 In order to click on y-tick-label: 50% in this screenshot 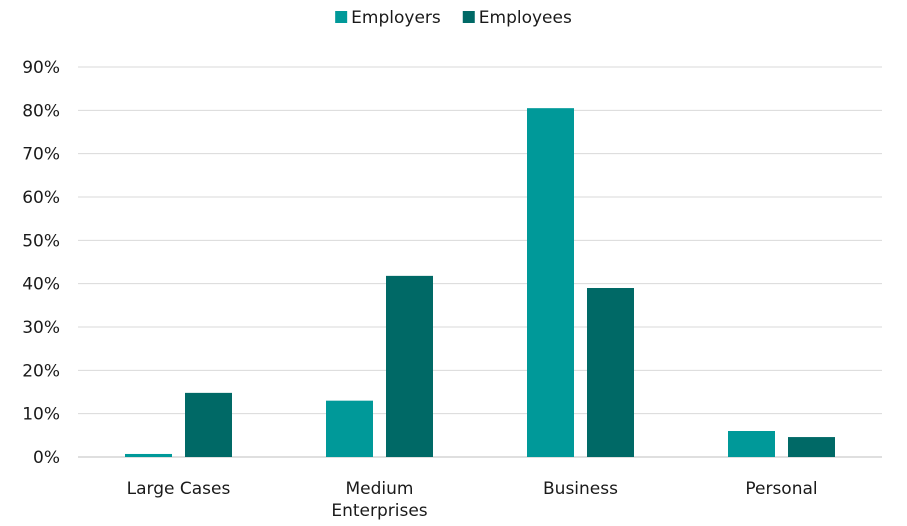, I will do `click(41, 241)`.